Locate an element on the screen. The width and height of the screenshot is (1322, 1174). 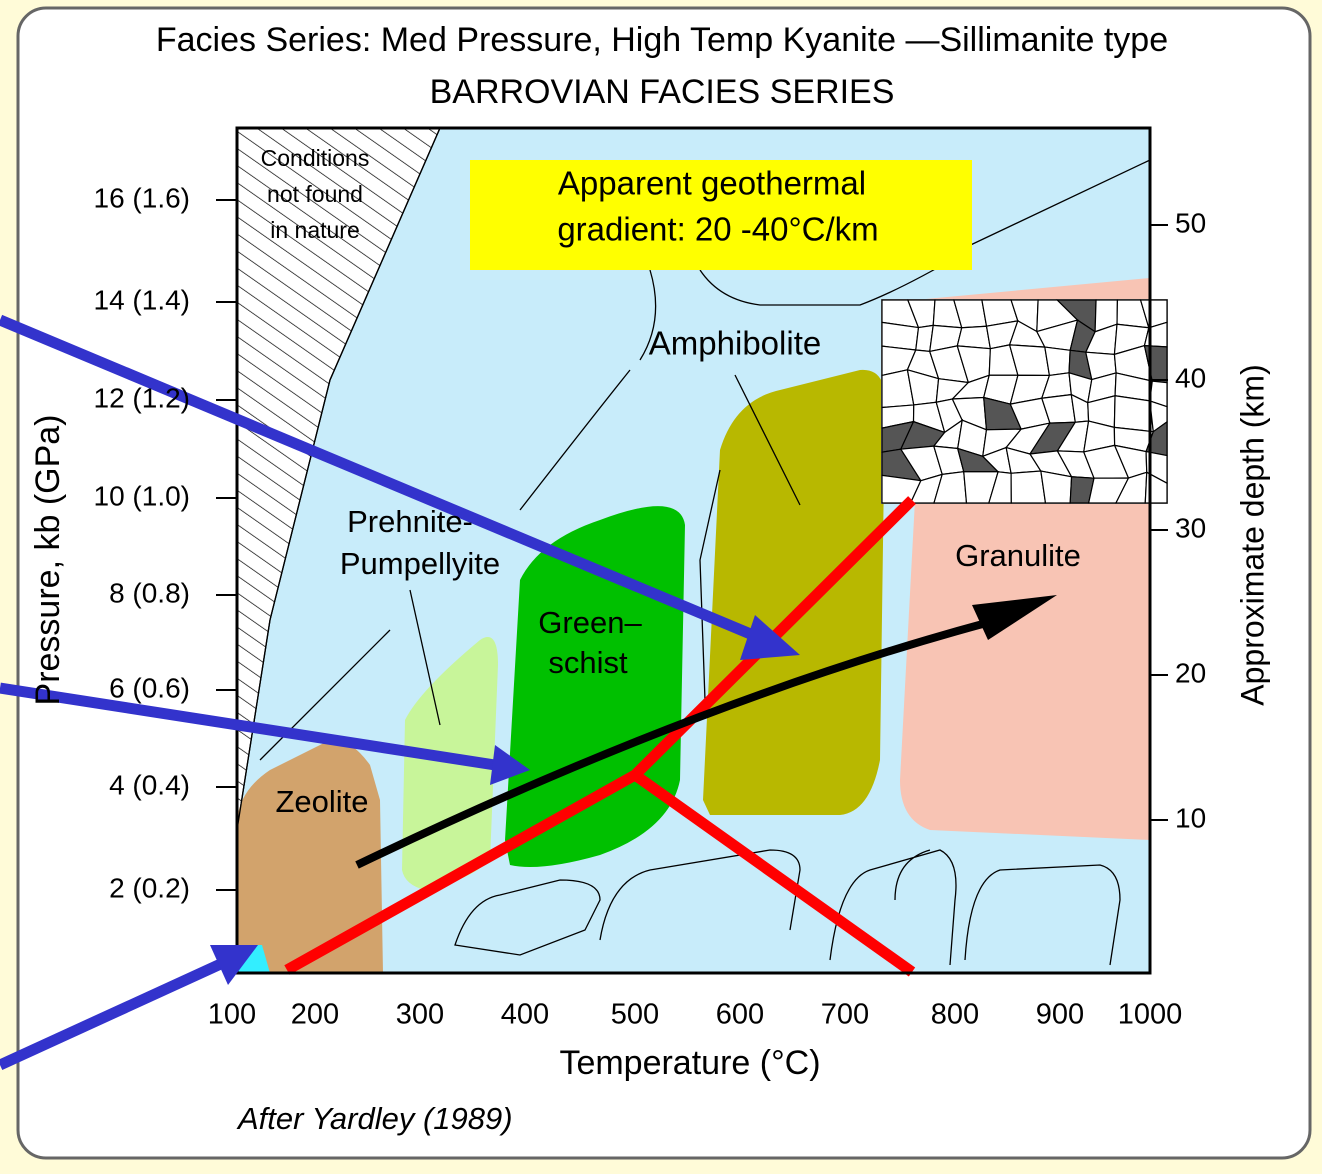
x-tick-label: 700 is located at coordinates (845, 1015).